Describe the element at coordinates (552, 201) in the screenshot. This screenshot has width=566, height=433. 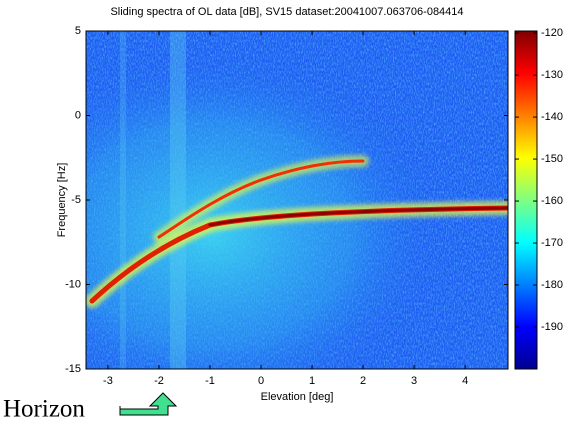
I see `colorbar-tick-label: -160` at that location.